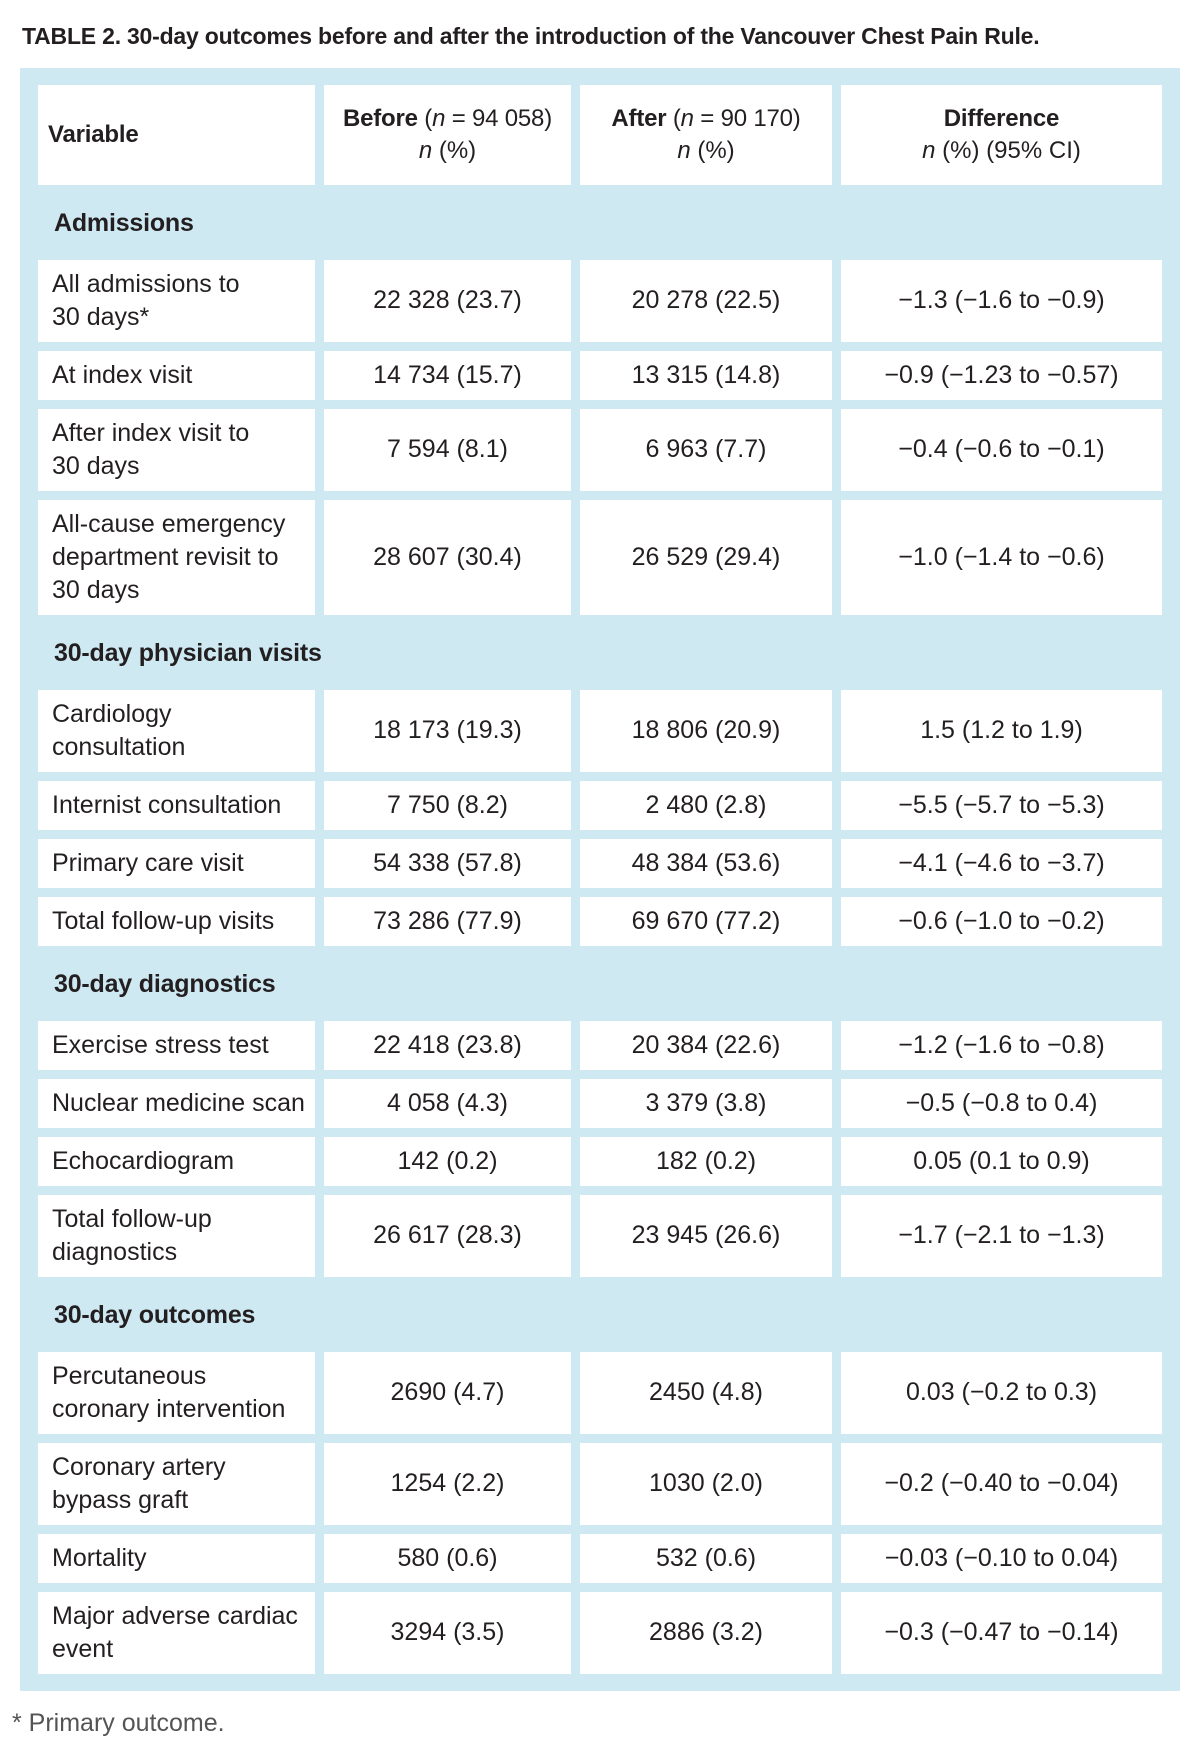 This screenshot has height=1762, width=1200. I want to click on after-cell: 532 (0.6), so click(706, 1558).